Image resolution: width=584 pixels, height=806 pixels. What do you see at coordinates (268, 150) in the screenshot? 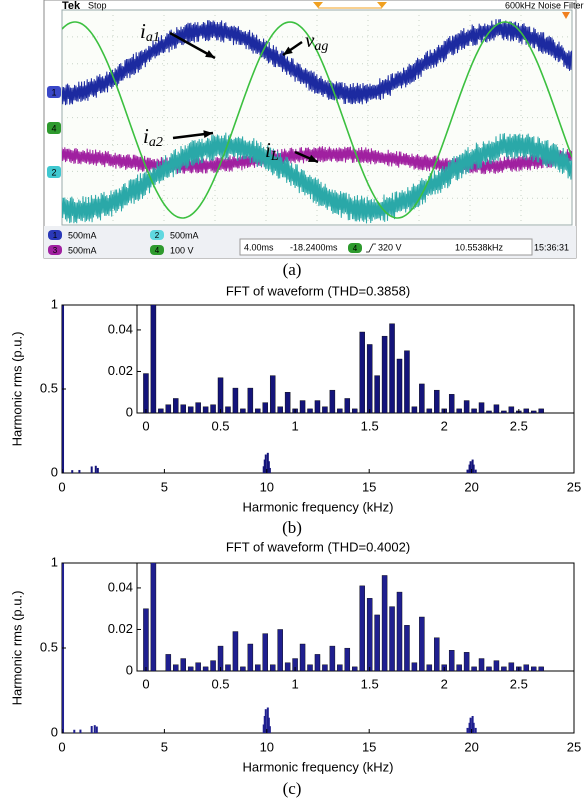
I see `annotation-main: i` at bounding box center [268, 150].